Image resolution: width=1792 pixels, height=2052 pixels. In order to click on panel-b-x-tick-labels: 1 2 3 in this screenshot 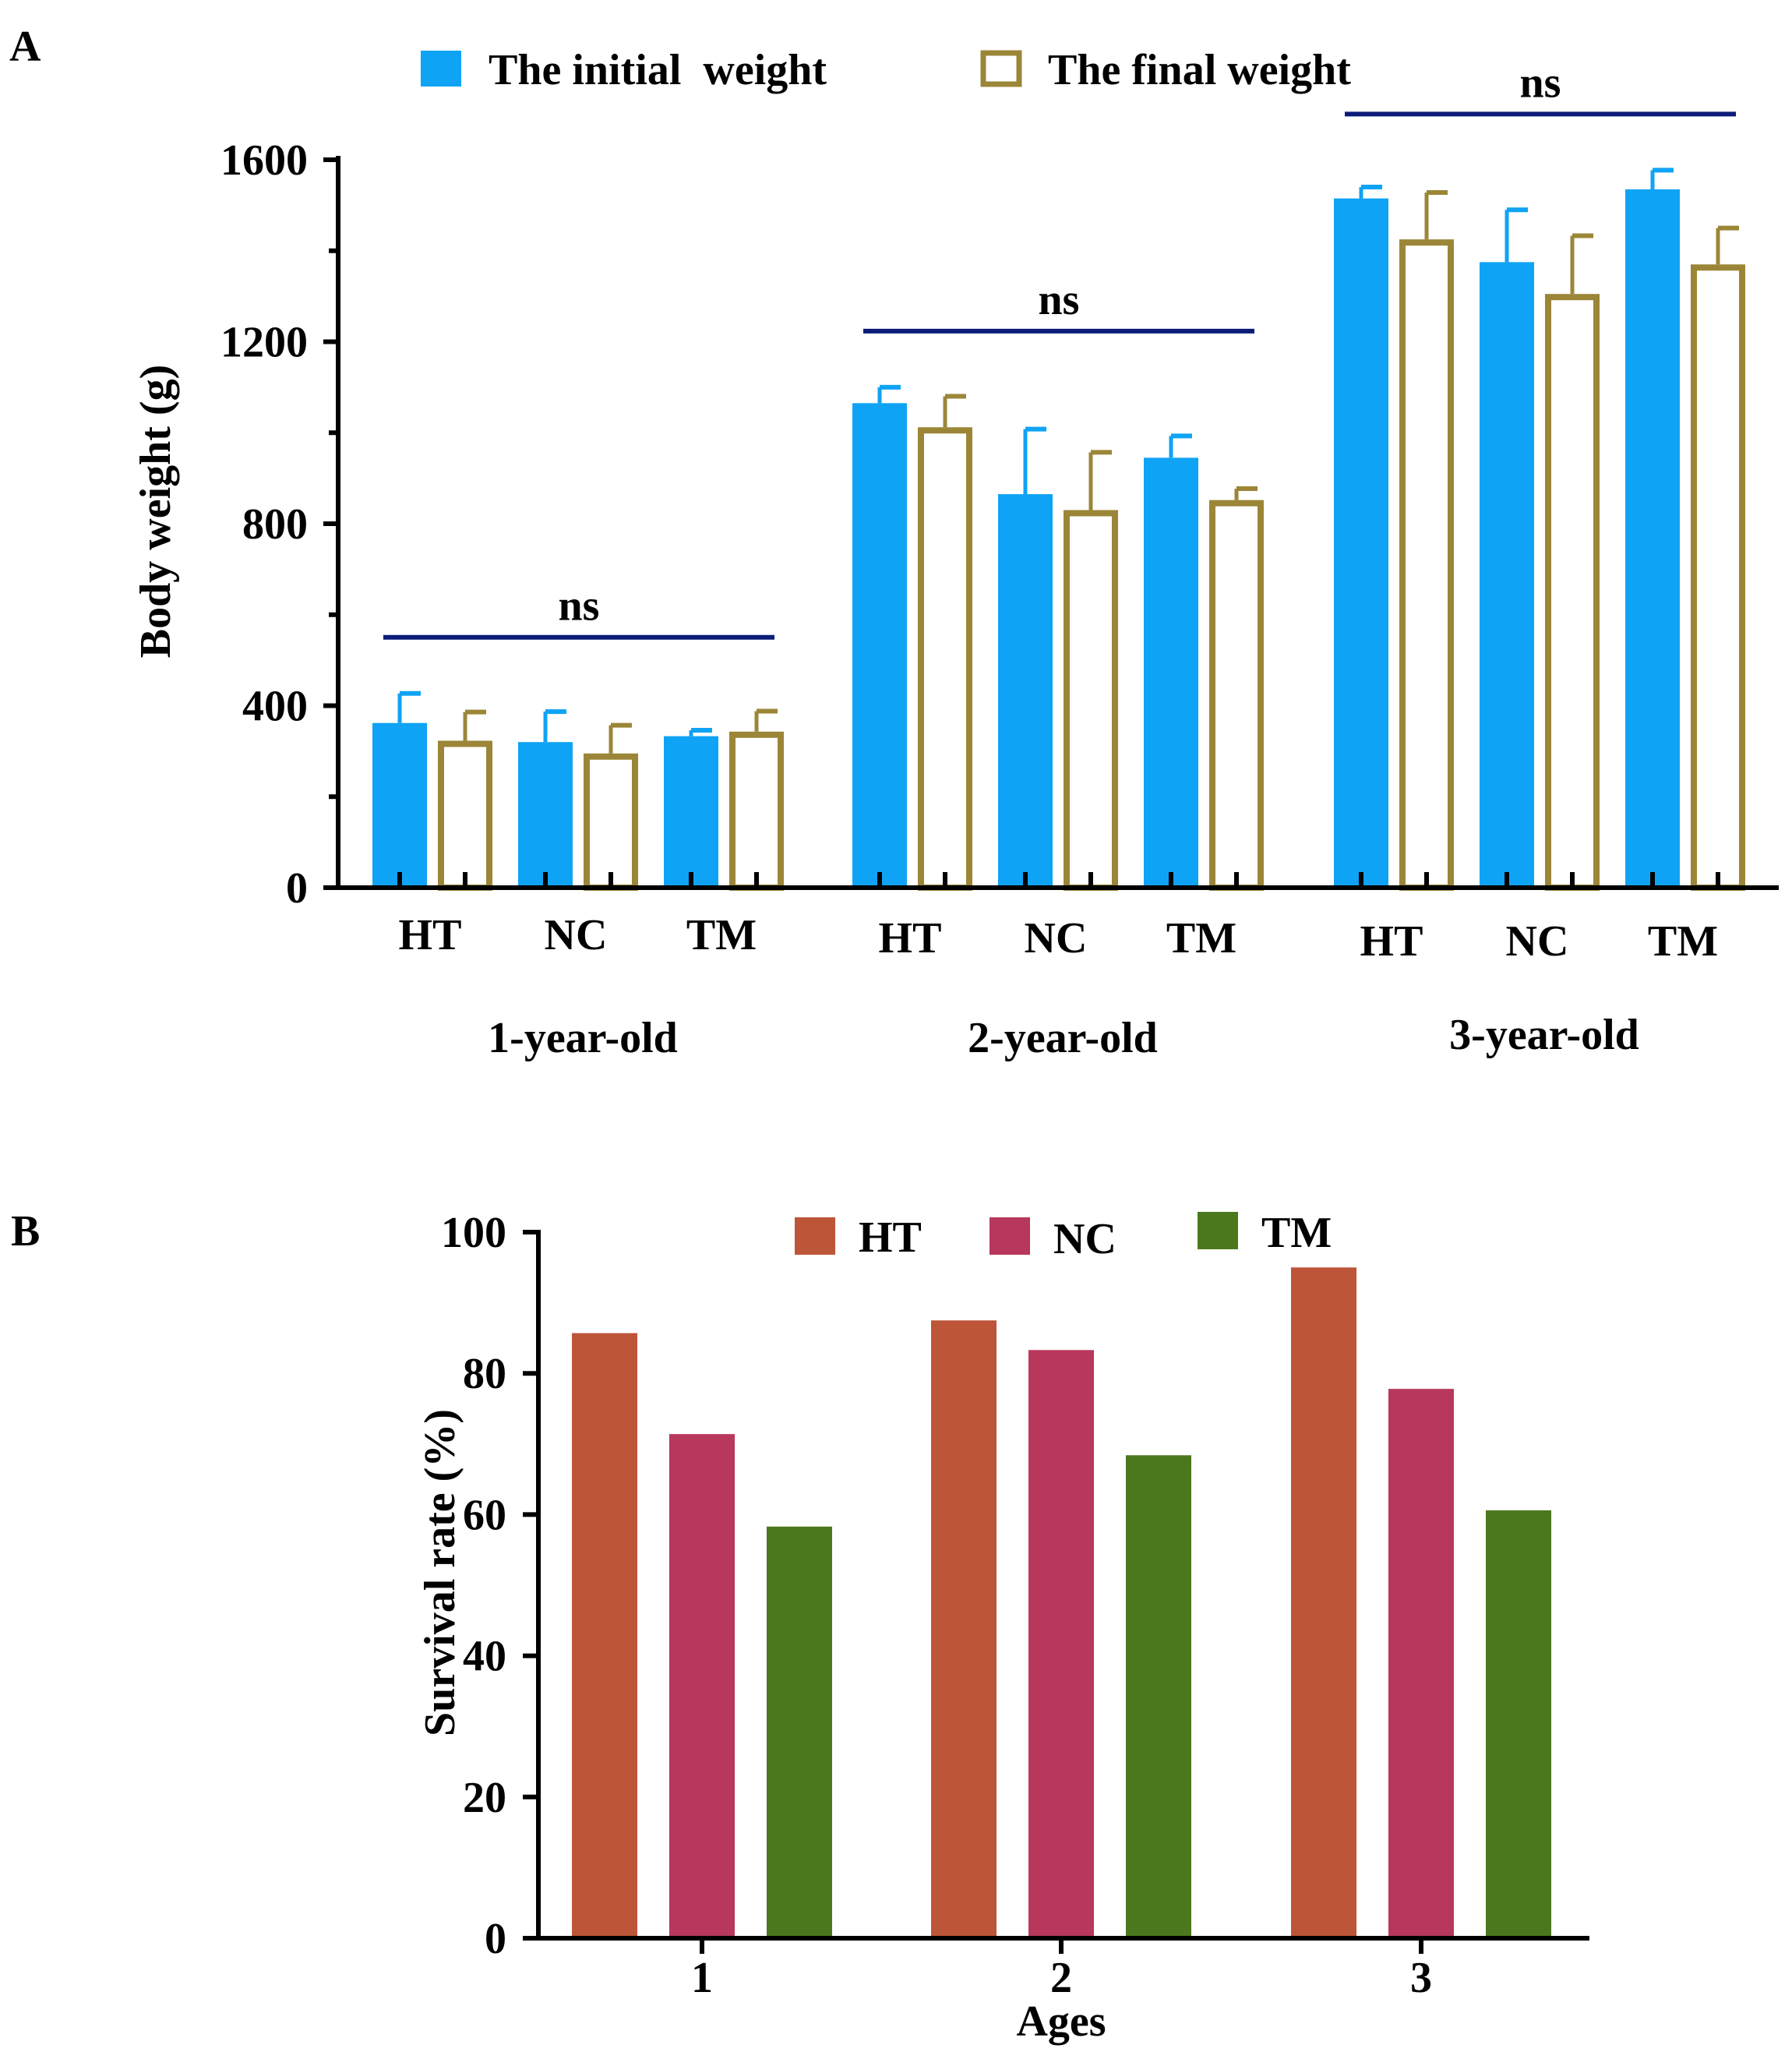, I will do `click(1061, 1970)`.